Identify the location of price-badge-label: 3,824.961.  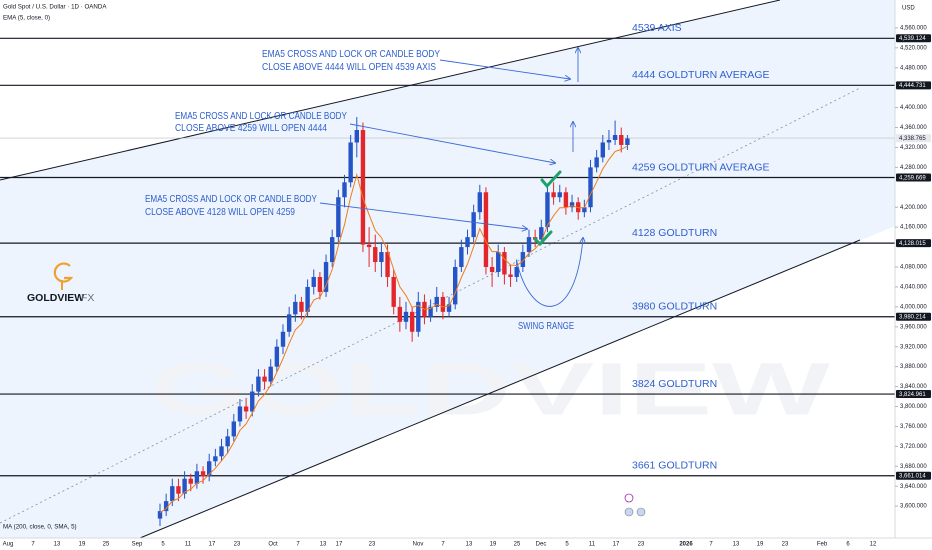
(912, 395).